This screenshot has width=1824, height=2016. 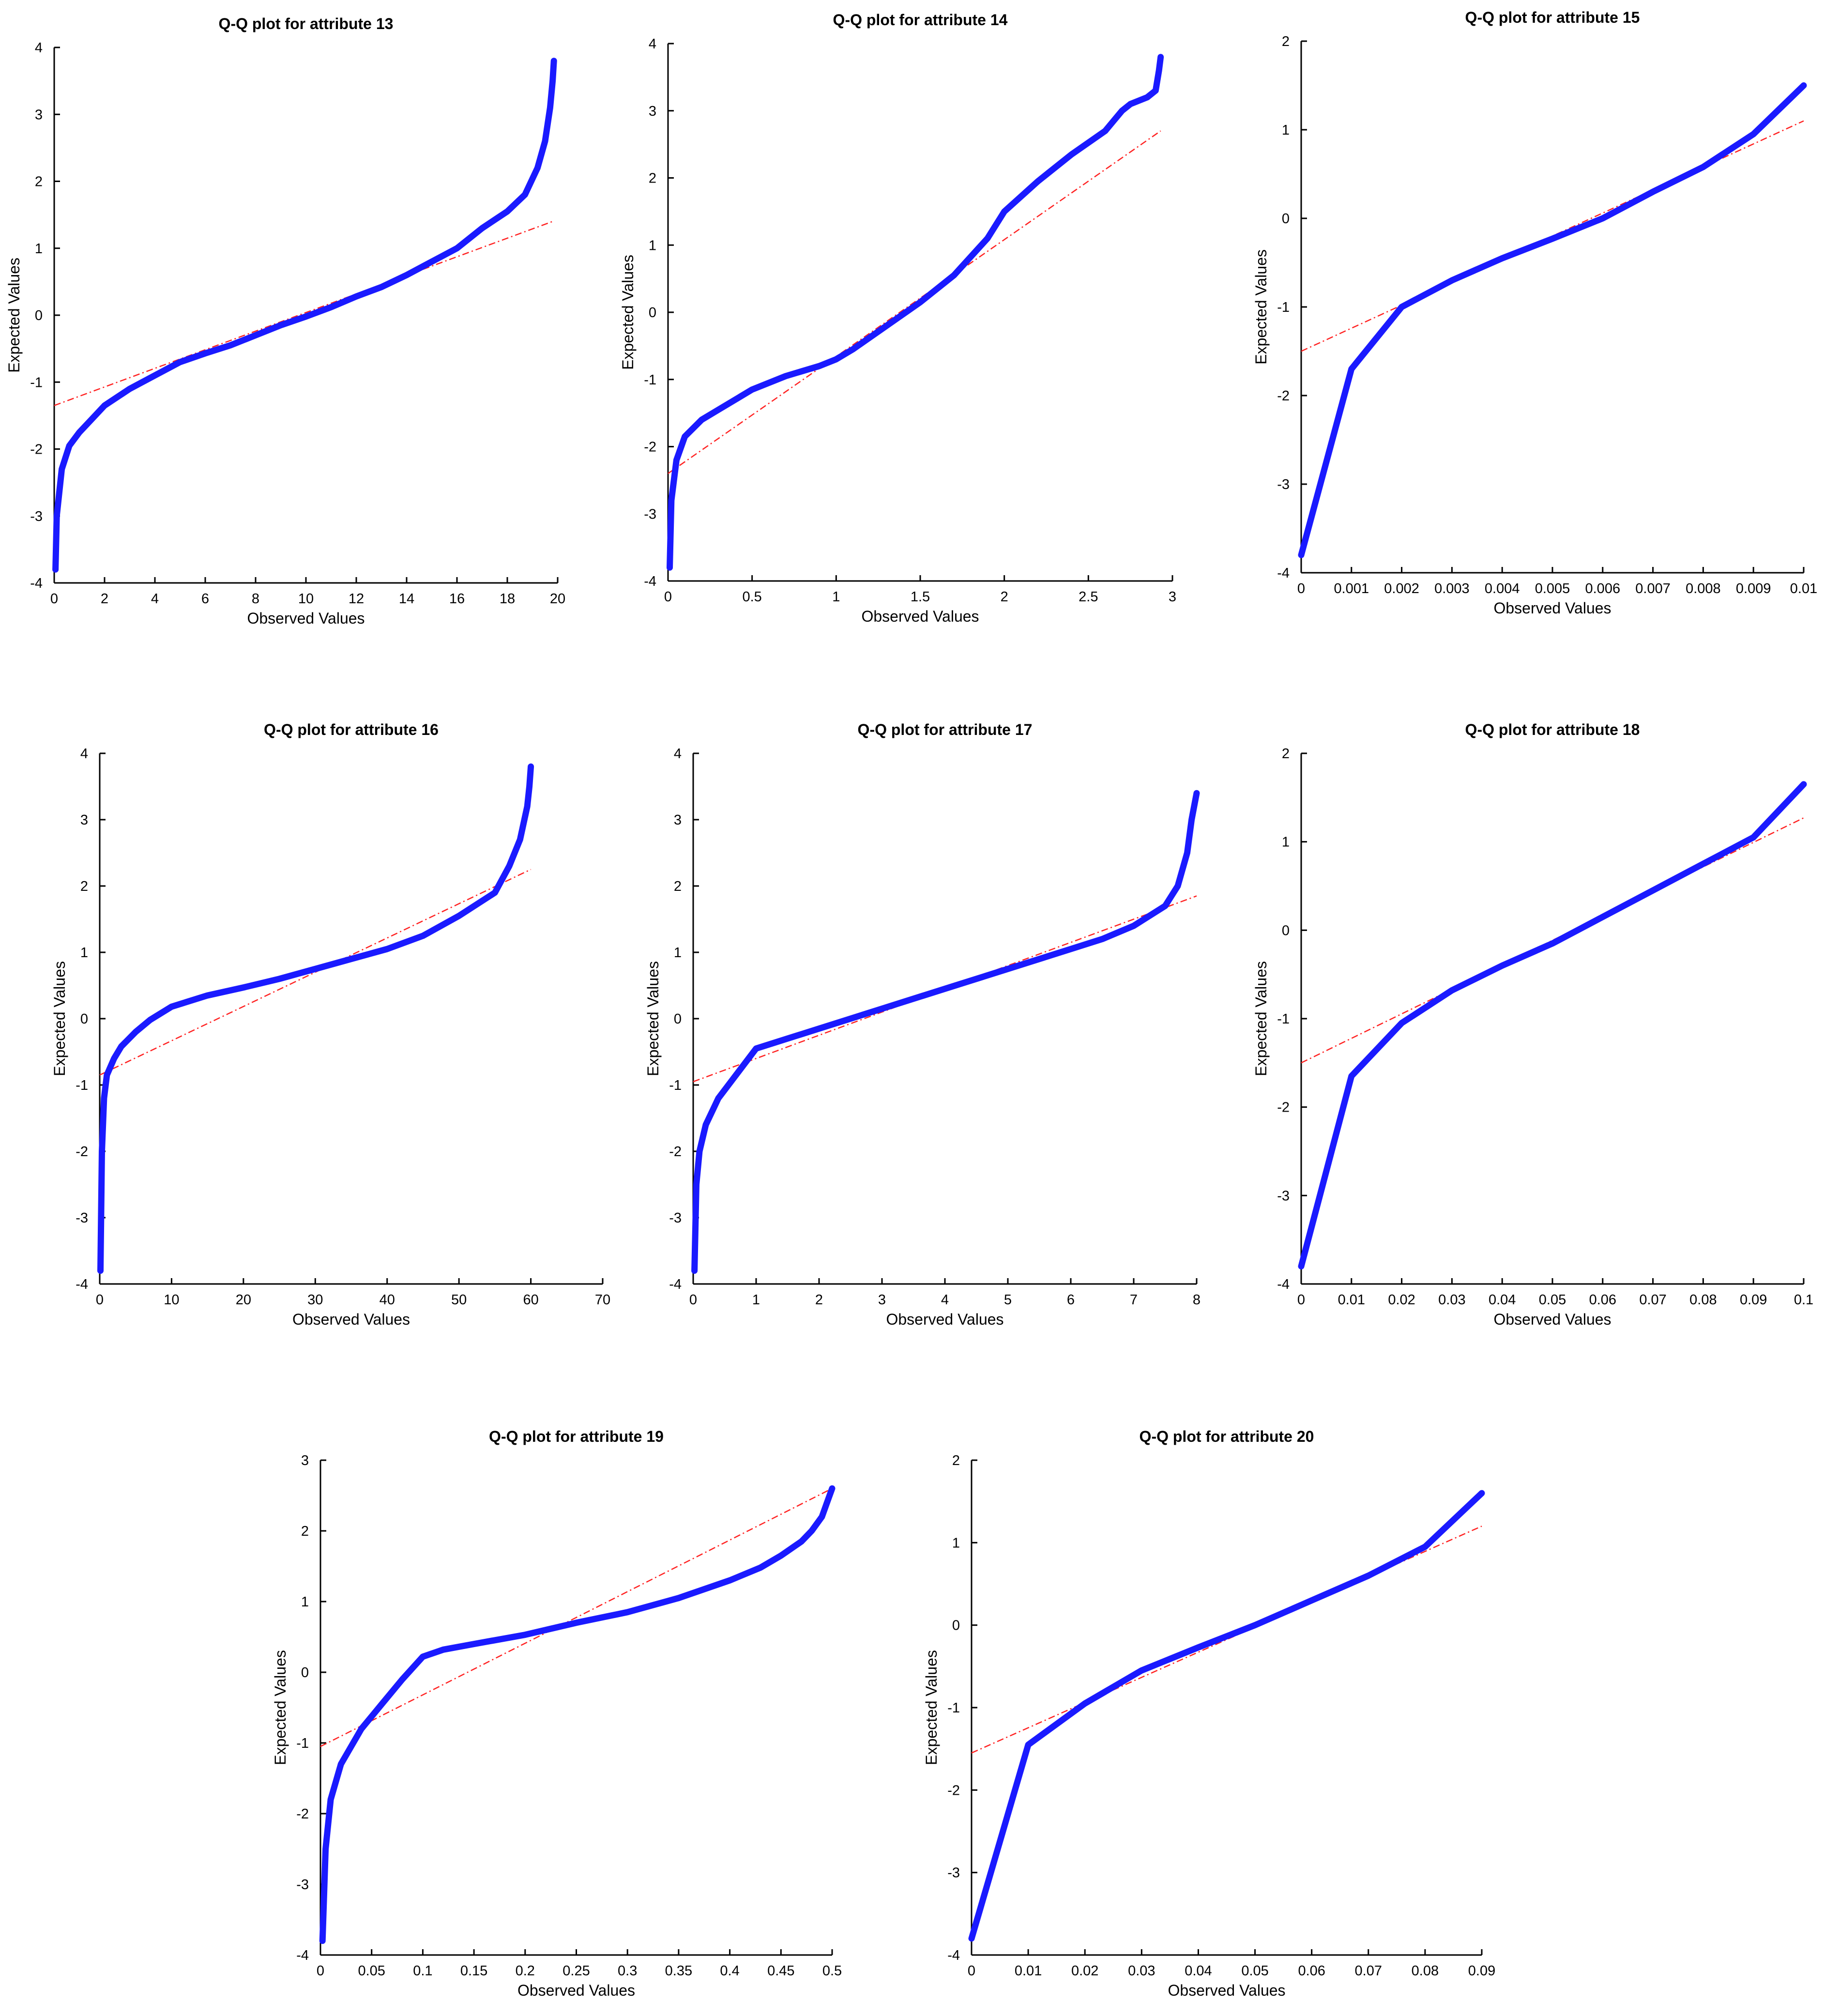 I want to click on x-tick-label: 0.15, so click(x=474, y=1971).